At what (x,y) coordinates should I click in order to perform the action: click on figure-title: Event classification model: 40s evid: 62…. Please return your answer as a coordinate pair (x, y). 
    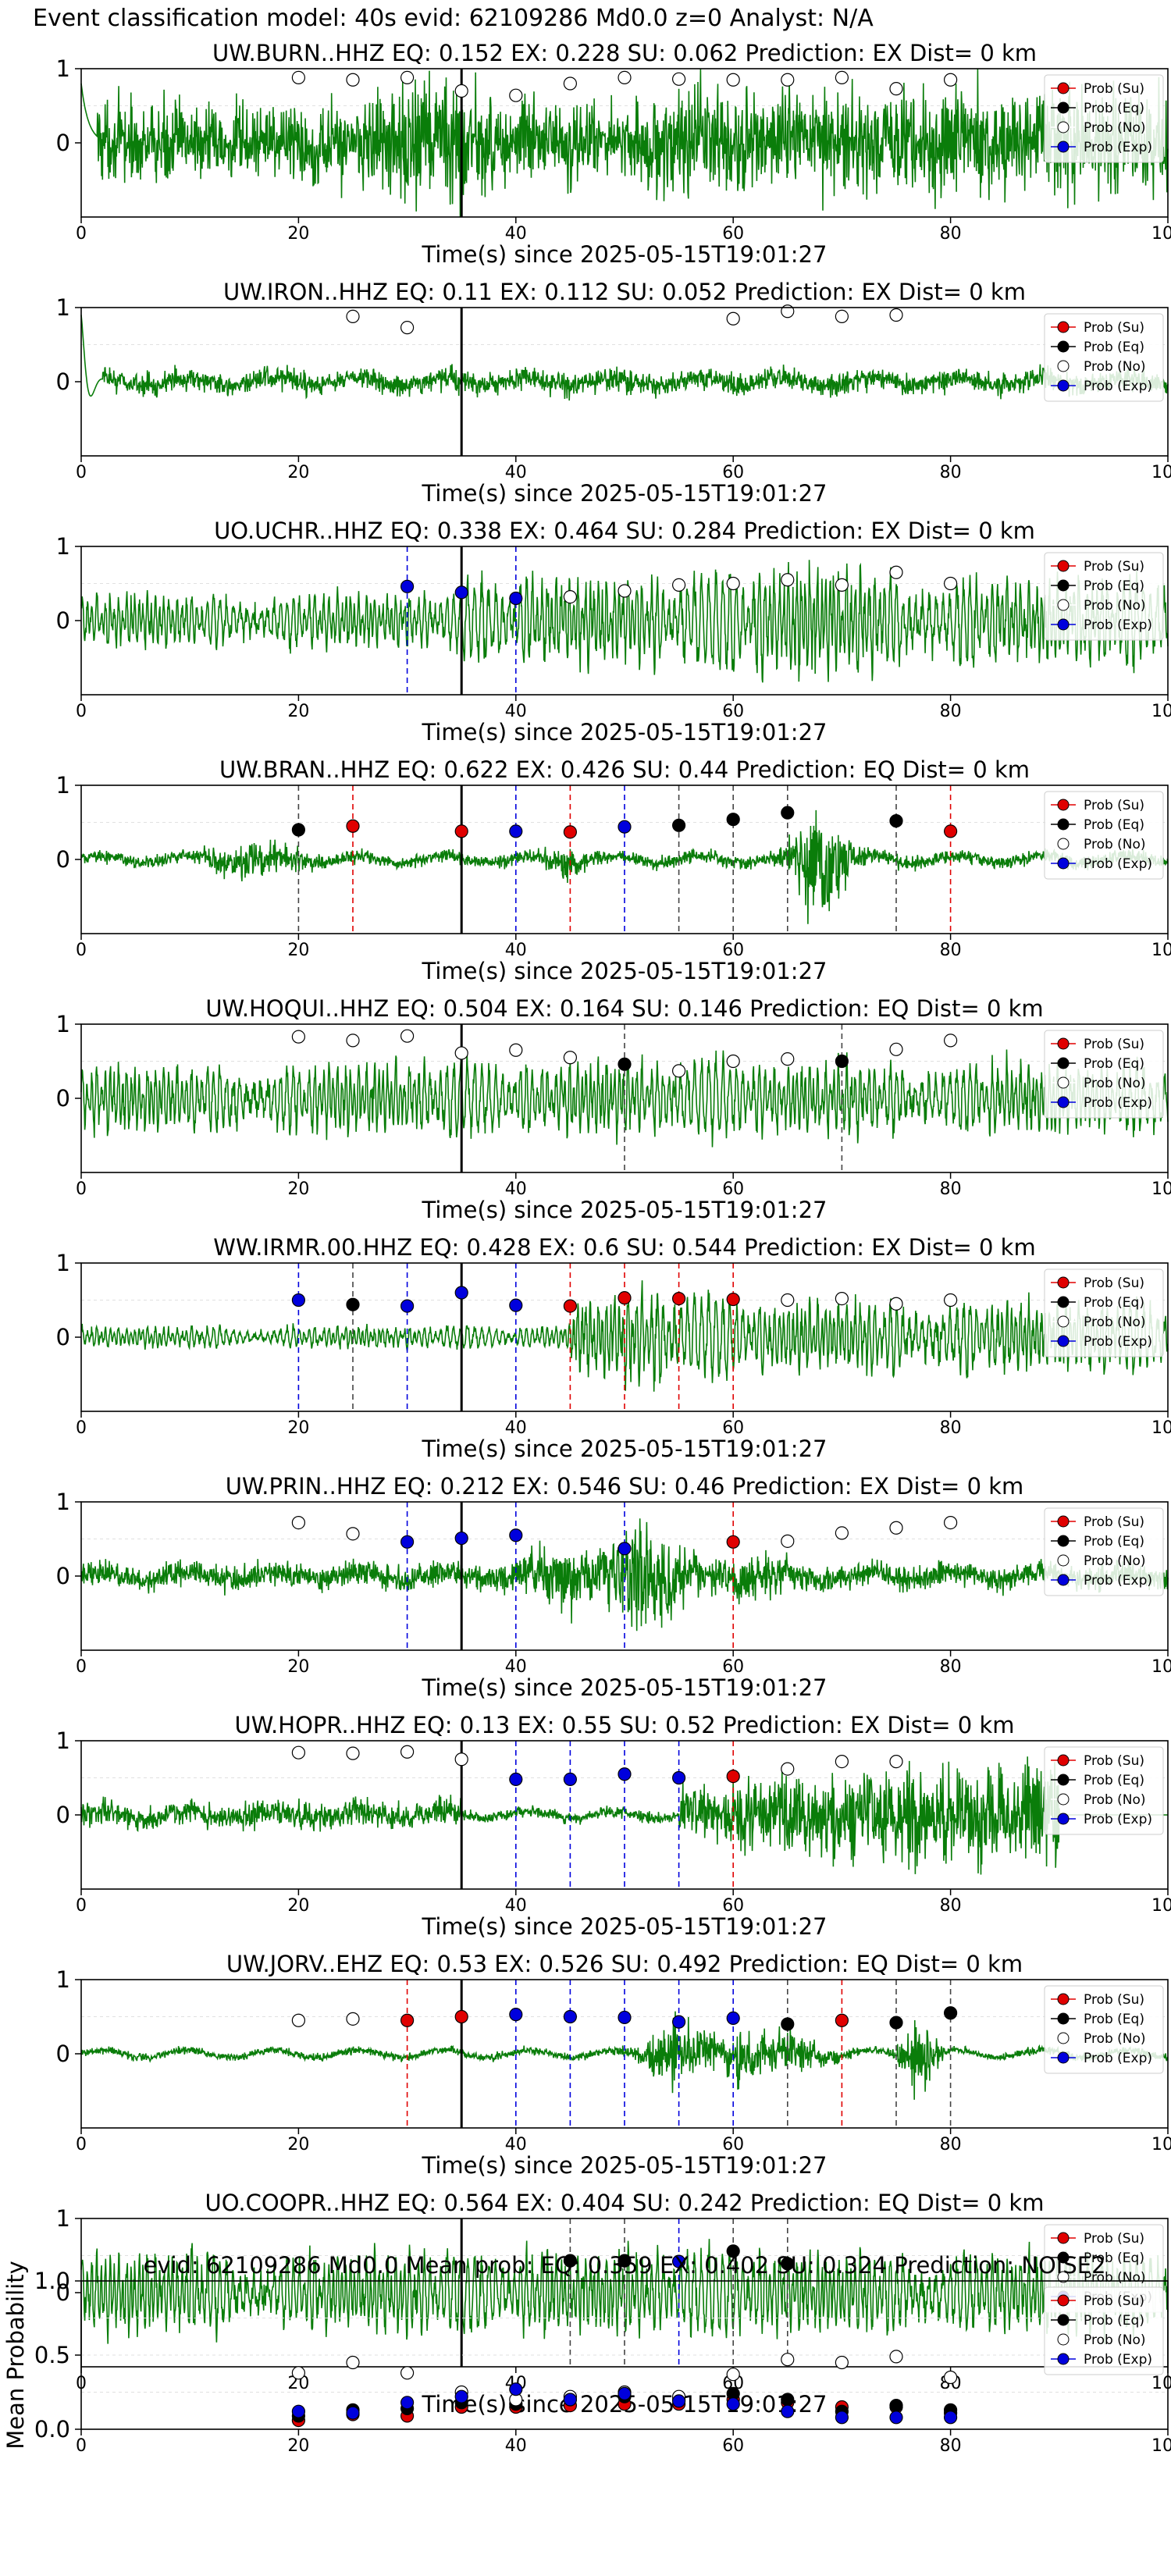
    Looking at the image, I should click on (453, 18).